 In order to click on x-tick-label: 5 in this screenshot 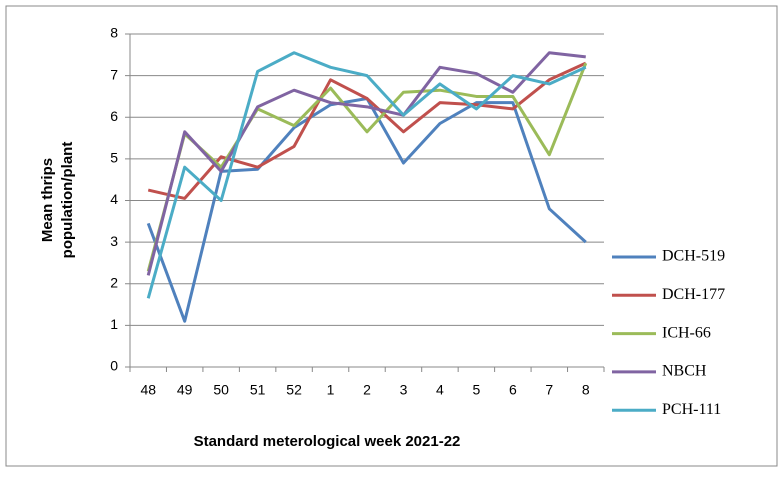, I will do `click(476, 390)`.